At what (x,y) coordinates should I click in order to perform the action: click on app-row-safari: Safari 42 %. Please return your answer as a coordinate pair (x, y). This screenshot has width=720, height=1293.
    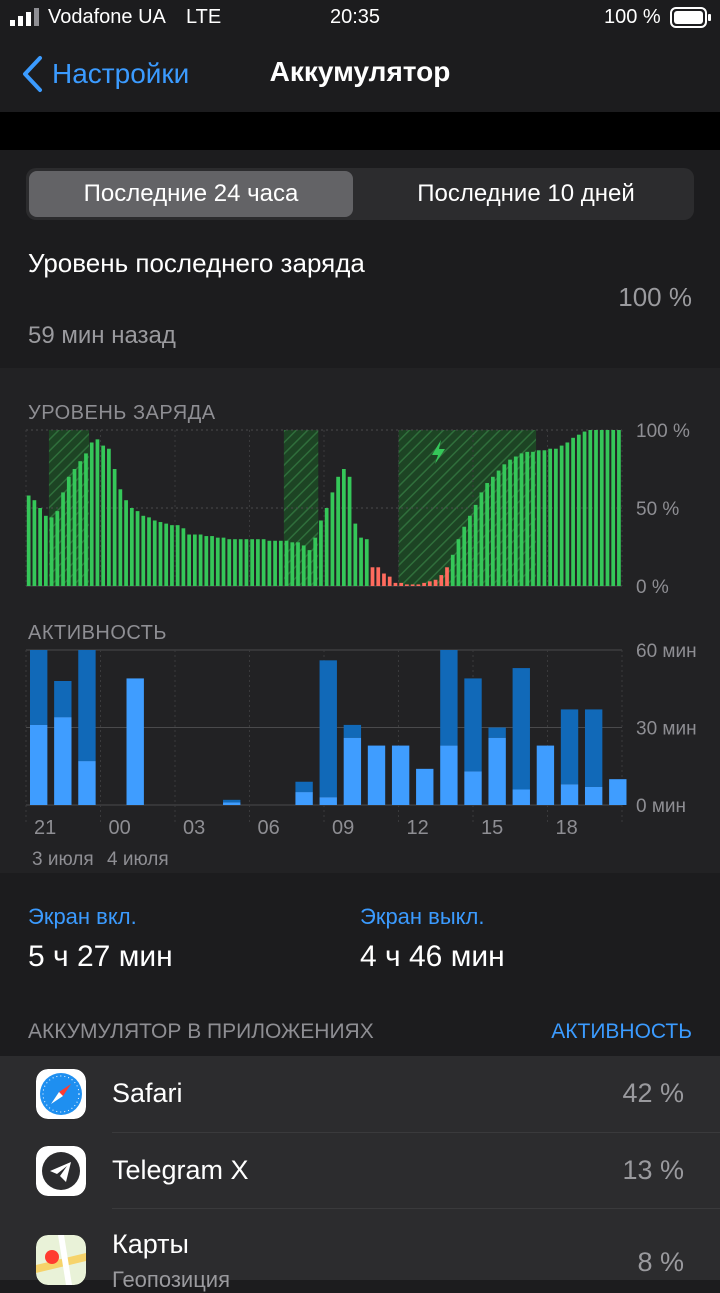
    Looking at the image, I should click on (360, 1094).